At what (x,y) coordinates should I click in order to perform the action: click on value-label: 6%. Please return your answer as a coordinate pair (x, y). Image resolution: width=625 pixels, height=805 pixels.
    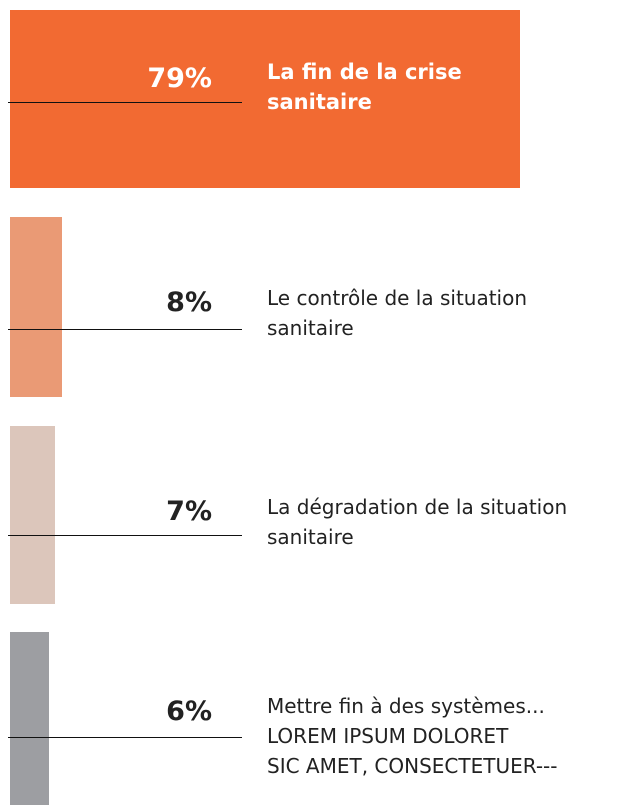
    Looking at the image, I should click on (189, 711).